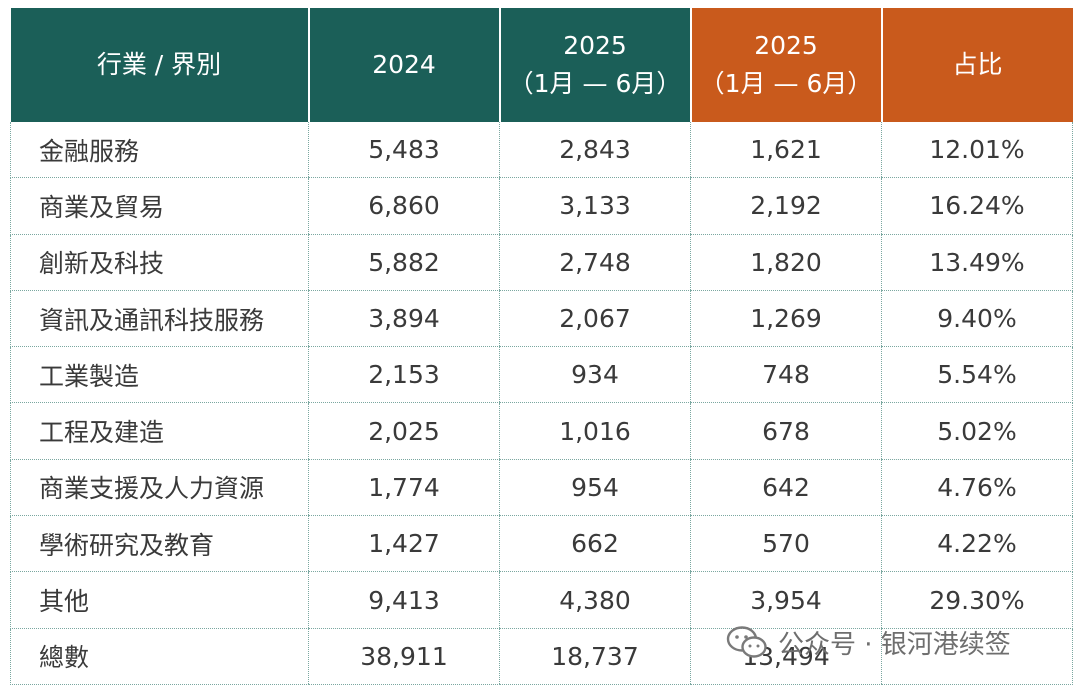 Image resolution: width=1080 pixels, height=685 pixels. What do you see at coordinates (404, 488) in the screenshot?
I see `value-cell: 1,774` at bounding box center [404, 488].